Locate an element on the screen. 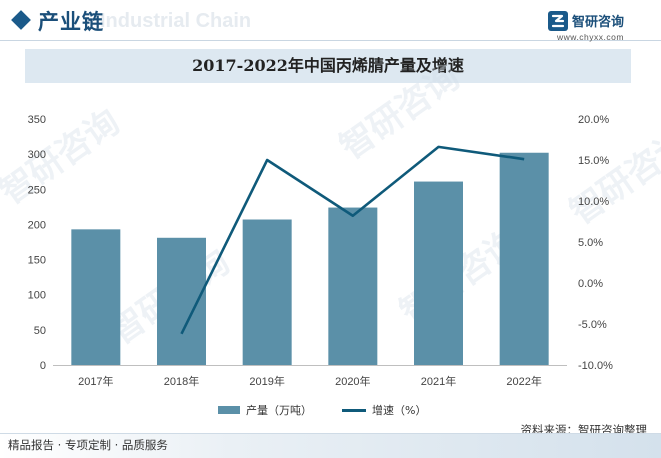  x-tick-label: 2018年 is located at coordinates (181, 381).